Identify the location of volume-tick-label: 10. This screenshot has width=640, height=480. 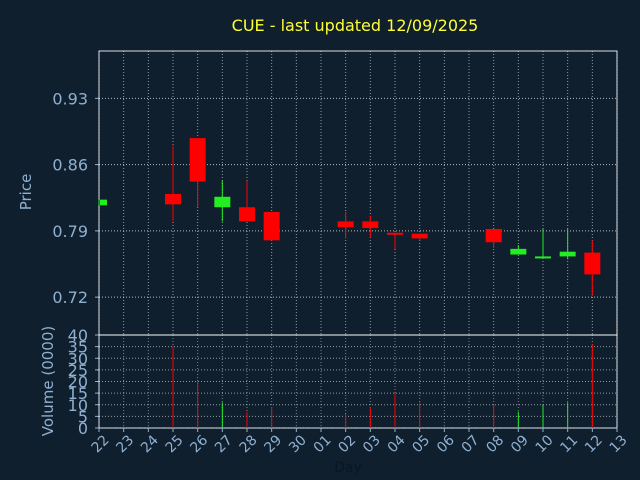
(78, 405).